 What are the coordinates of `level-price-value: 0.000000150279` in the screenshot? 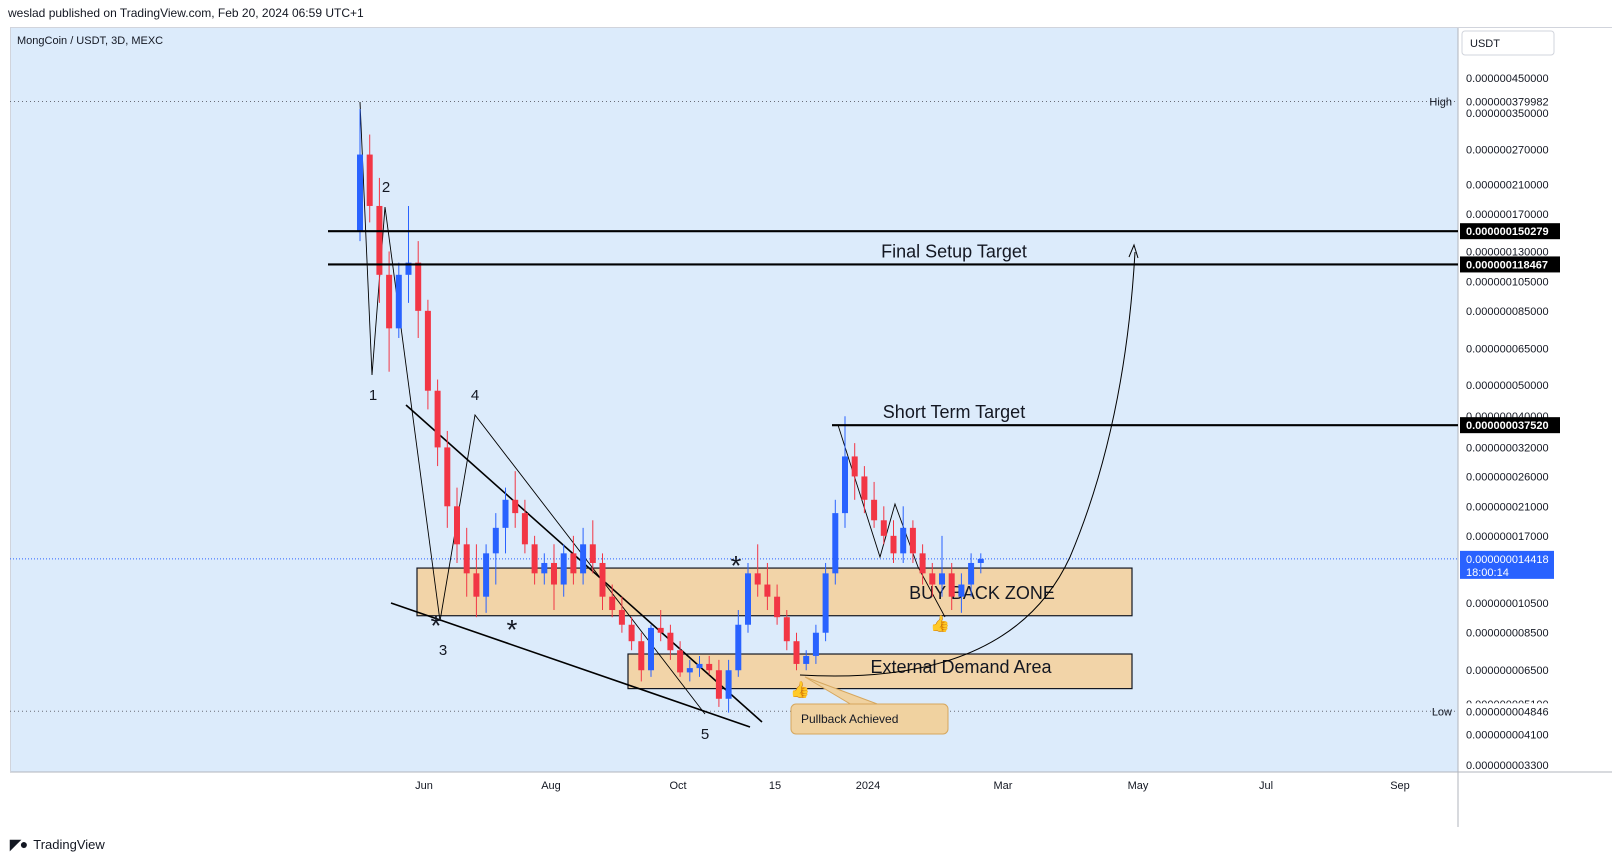 It's located at (1507, 232).